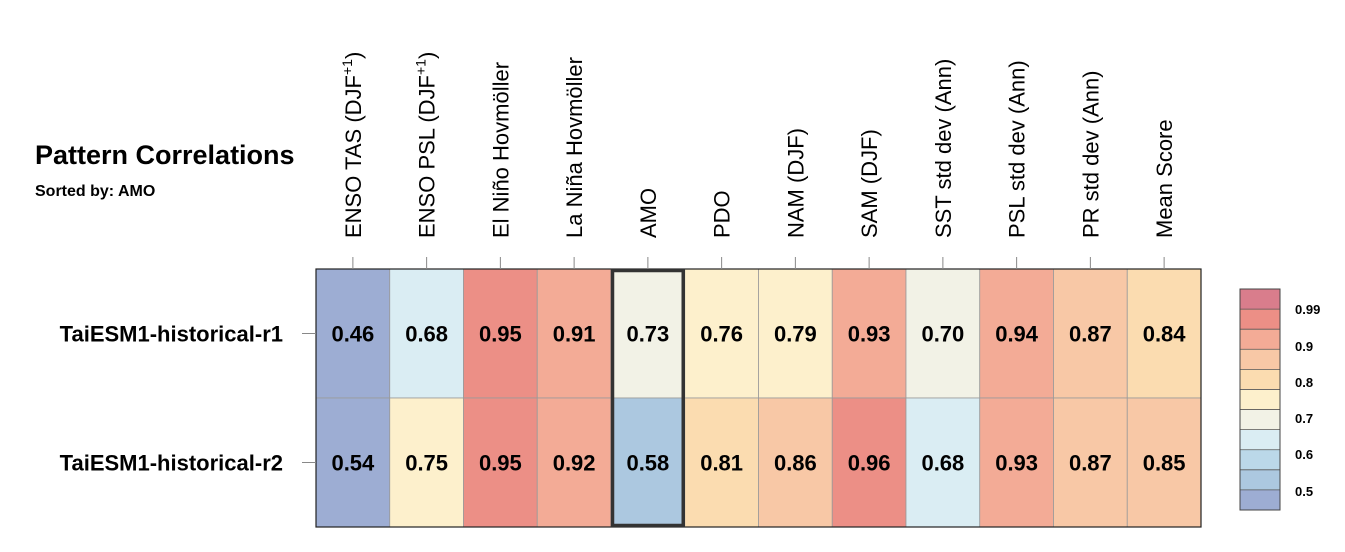 Image resolution: width=1345 pixels, height=552 pixels. I want to click on column-label: PSL std dev (Ann), so click(1017, 149).